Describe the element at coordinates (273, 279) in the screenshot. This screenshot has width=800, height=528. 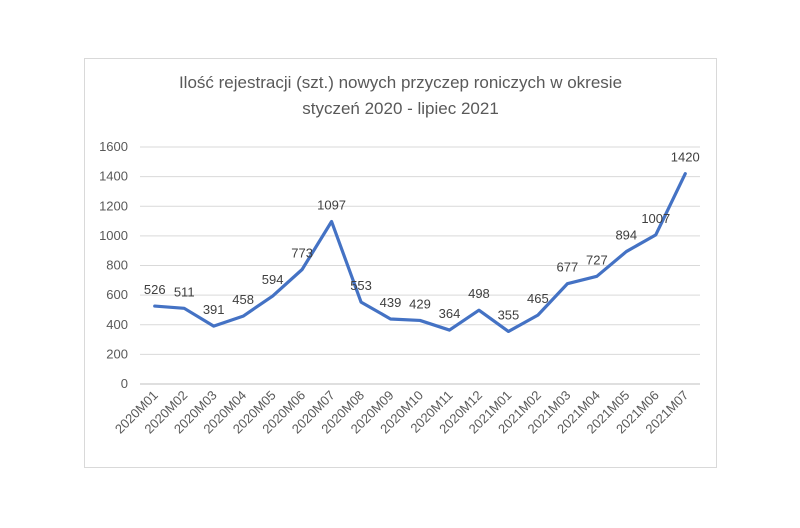
I see `data-label: 594` at that location.